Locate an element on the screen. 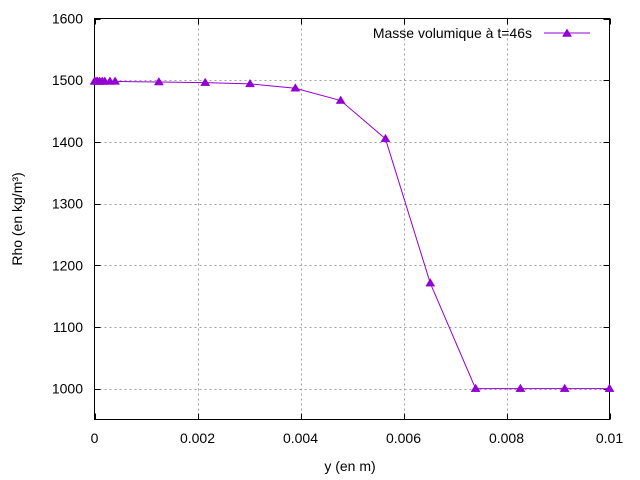 This screenshot has height=480, width=640. y-tick-label: 1500 is located at coordinates (67, 80).